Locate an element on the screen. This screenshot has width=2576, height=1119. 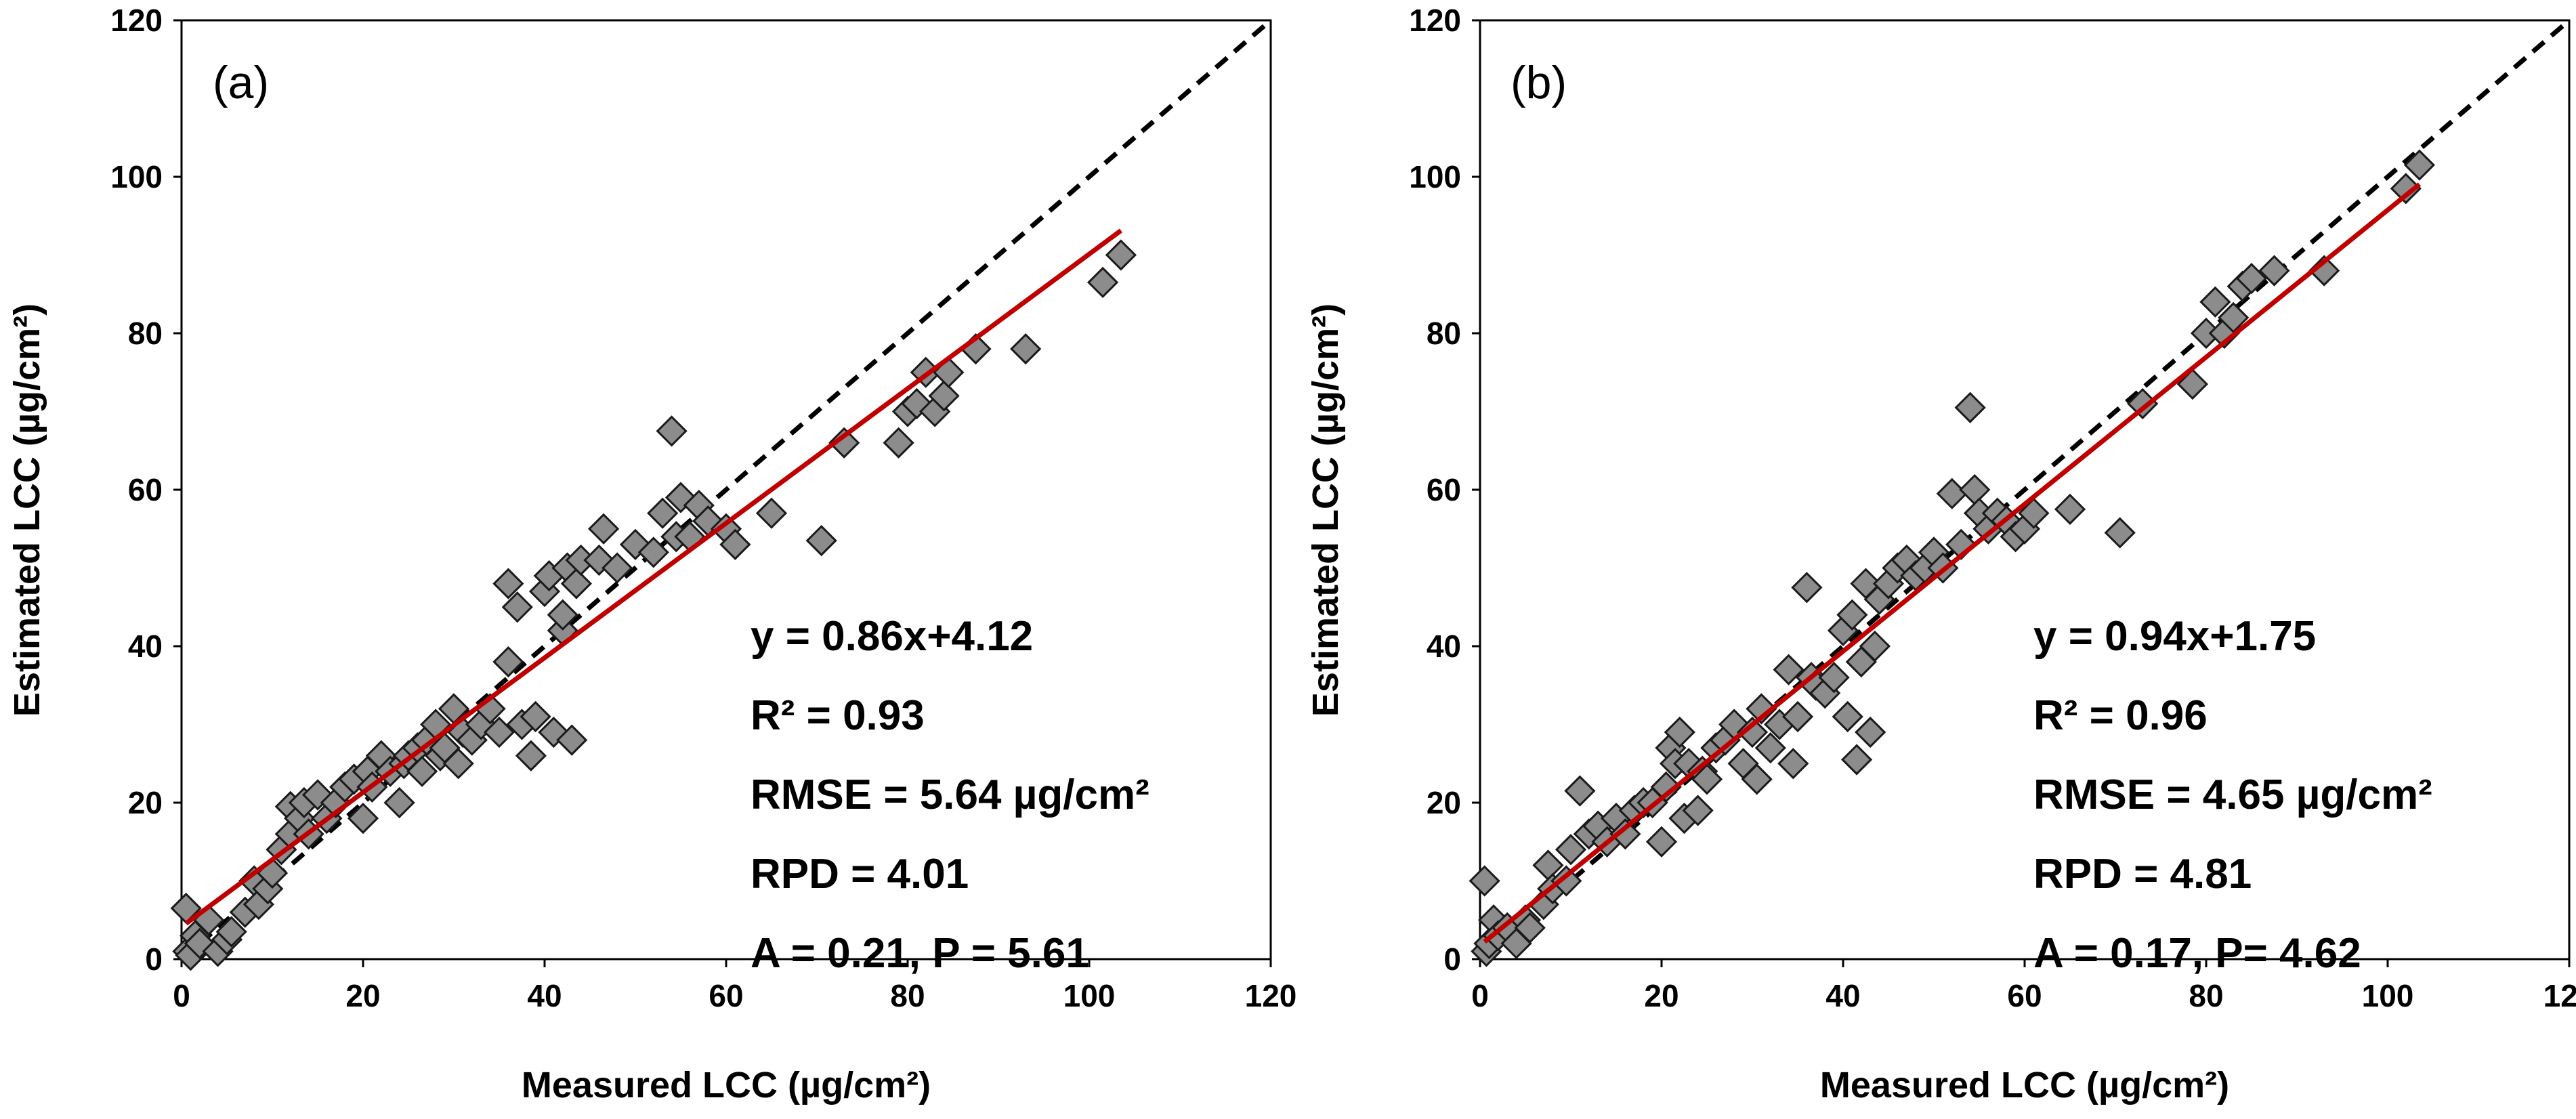
stat-annotation: RPD = 4.81 is located at coordinates (2142, 874).